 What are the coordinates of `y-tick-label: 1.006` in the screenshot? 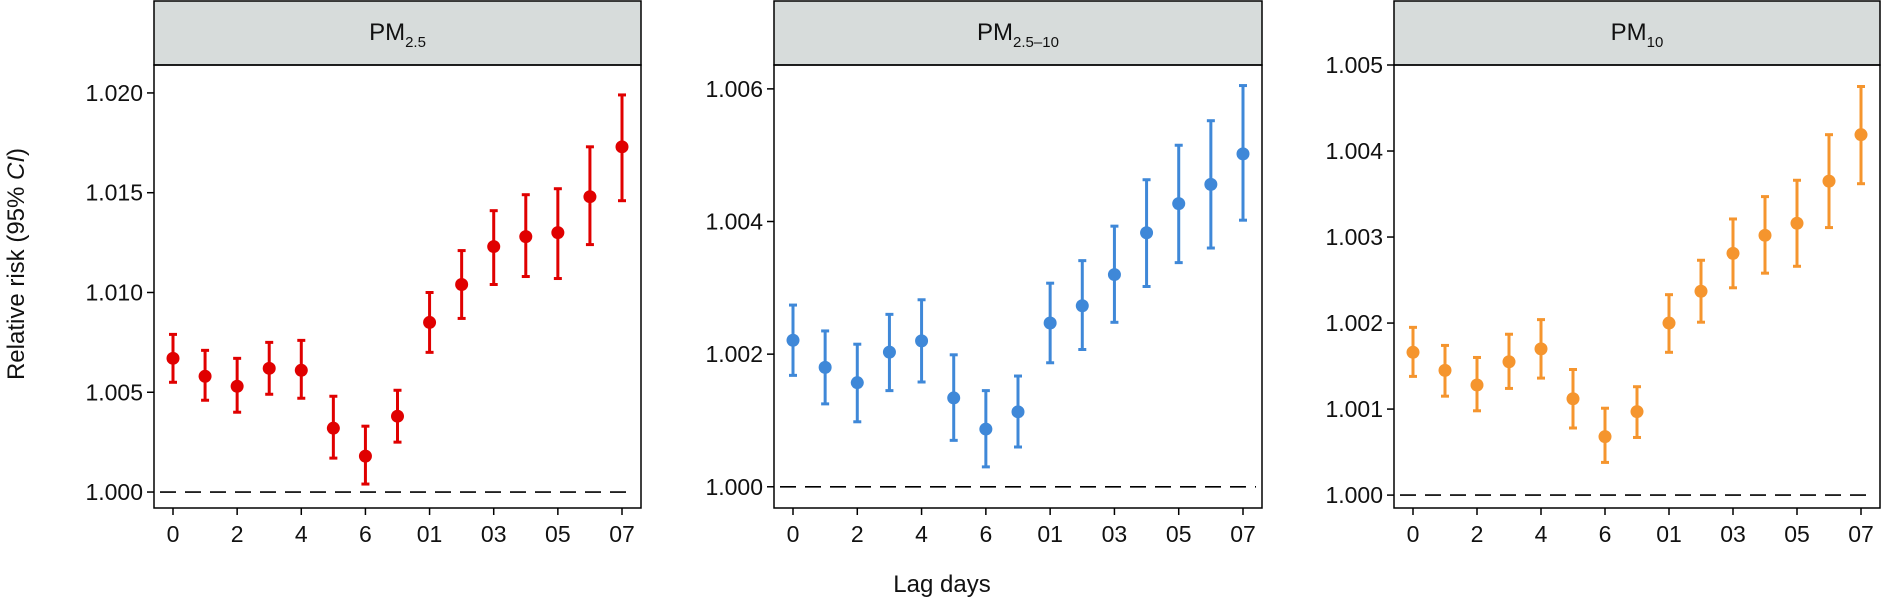 It's located at (734, 89).